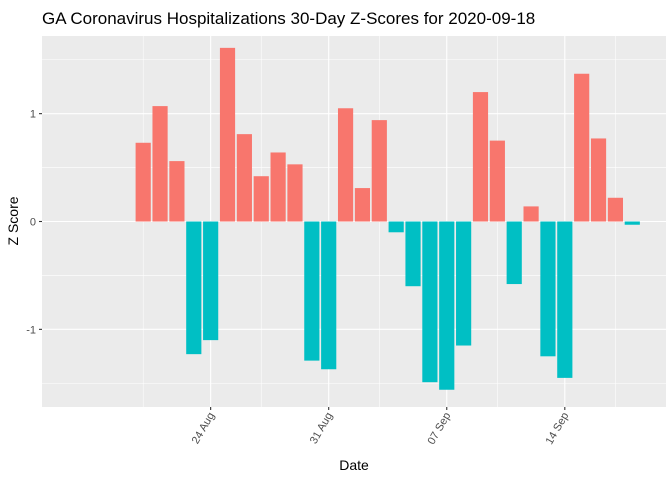 The image size is (672, 485). What do you see at coordinates (322, 429) in the screenshot?
I see `x-tick-label: 31 Aug` at bounding box center [322, 429].